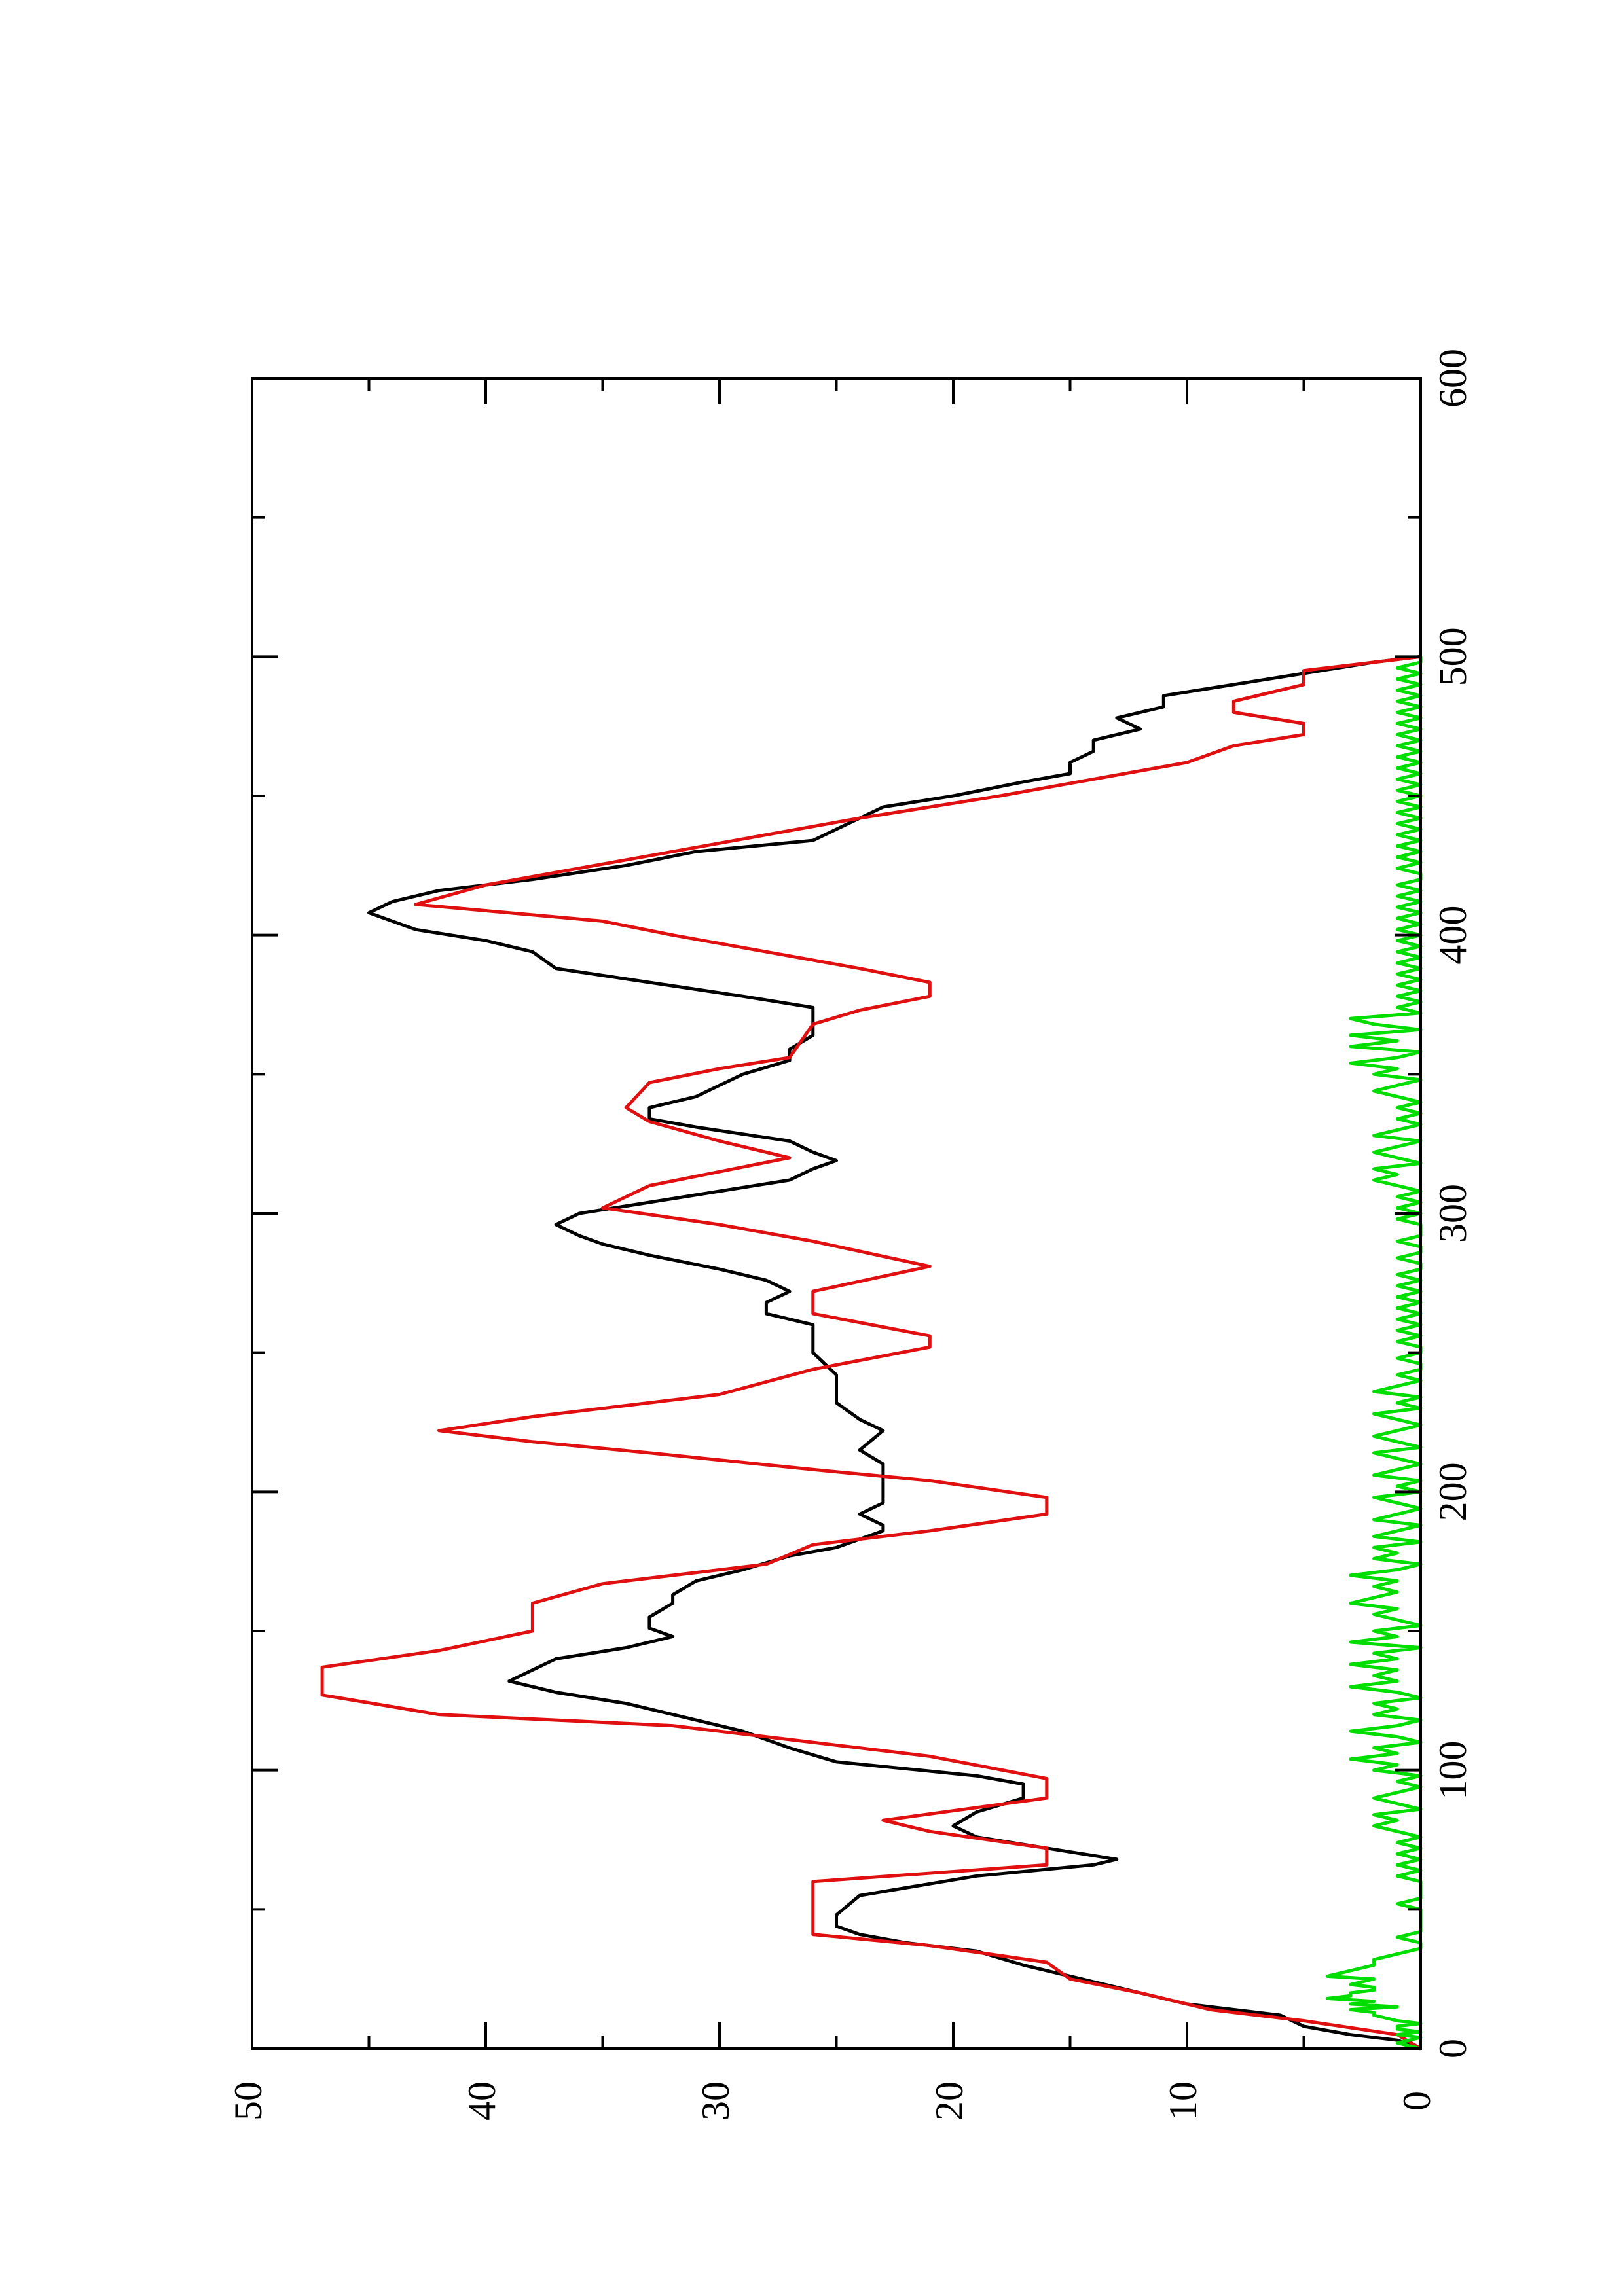 This screenshot has height=2296, width=1623. What do you see at coordinates (1452, 1491) in the screenshot?
I see `x-tick-label: 200` at bounding box center [1452, 1491].